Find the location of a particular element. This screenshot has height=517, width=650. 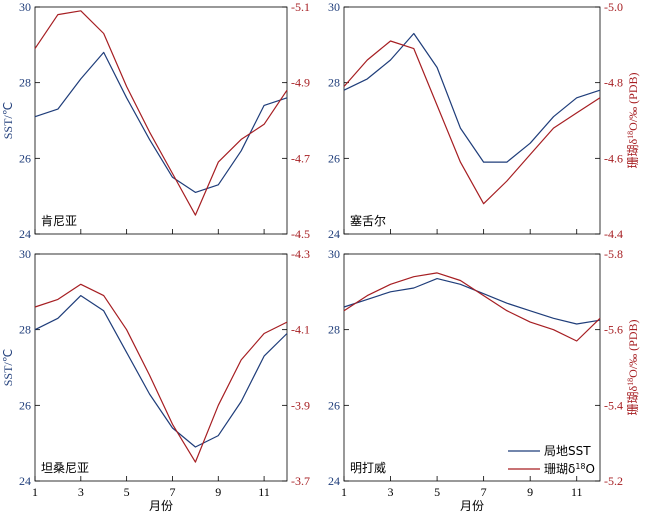

y-tick-label-right: -4.8 is located at coordinates (613, 83).